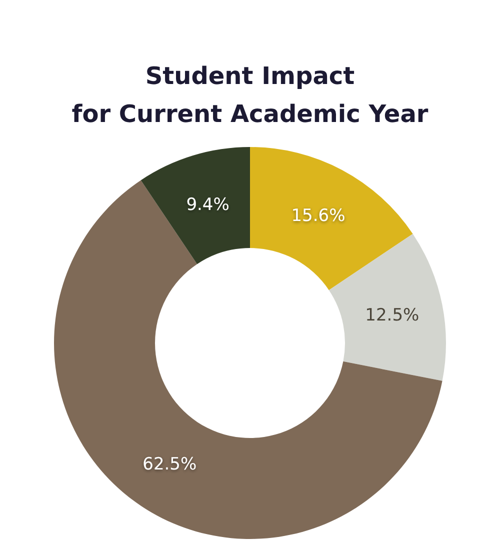 The image size is (500, 552). Describe the element at coordinates (208, 205) in the screenshot. I see `data-label: 9.4%` at that location.